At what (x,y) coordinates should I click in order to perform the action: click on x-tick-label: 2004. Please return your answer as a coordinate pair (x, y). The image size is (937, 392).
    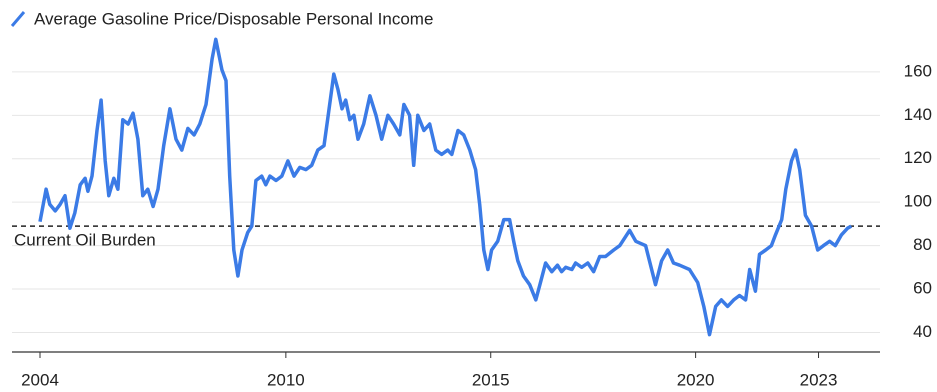
    Looking at the image, I should click on (40, 379).